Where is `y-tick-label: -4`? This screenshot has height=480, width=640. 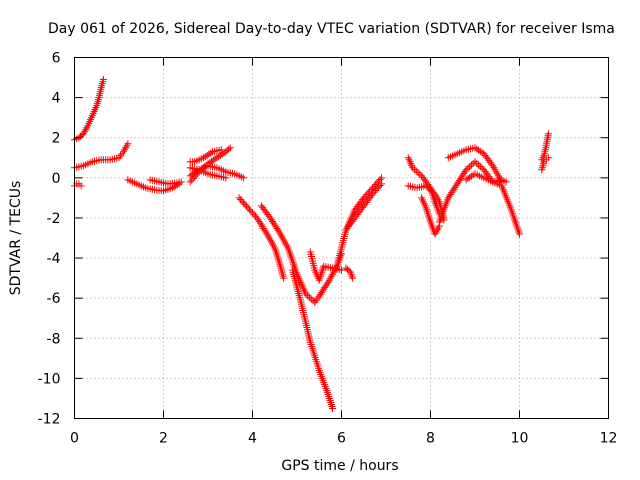 y-tick-label: -4 is located at coordinates (54, 259).